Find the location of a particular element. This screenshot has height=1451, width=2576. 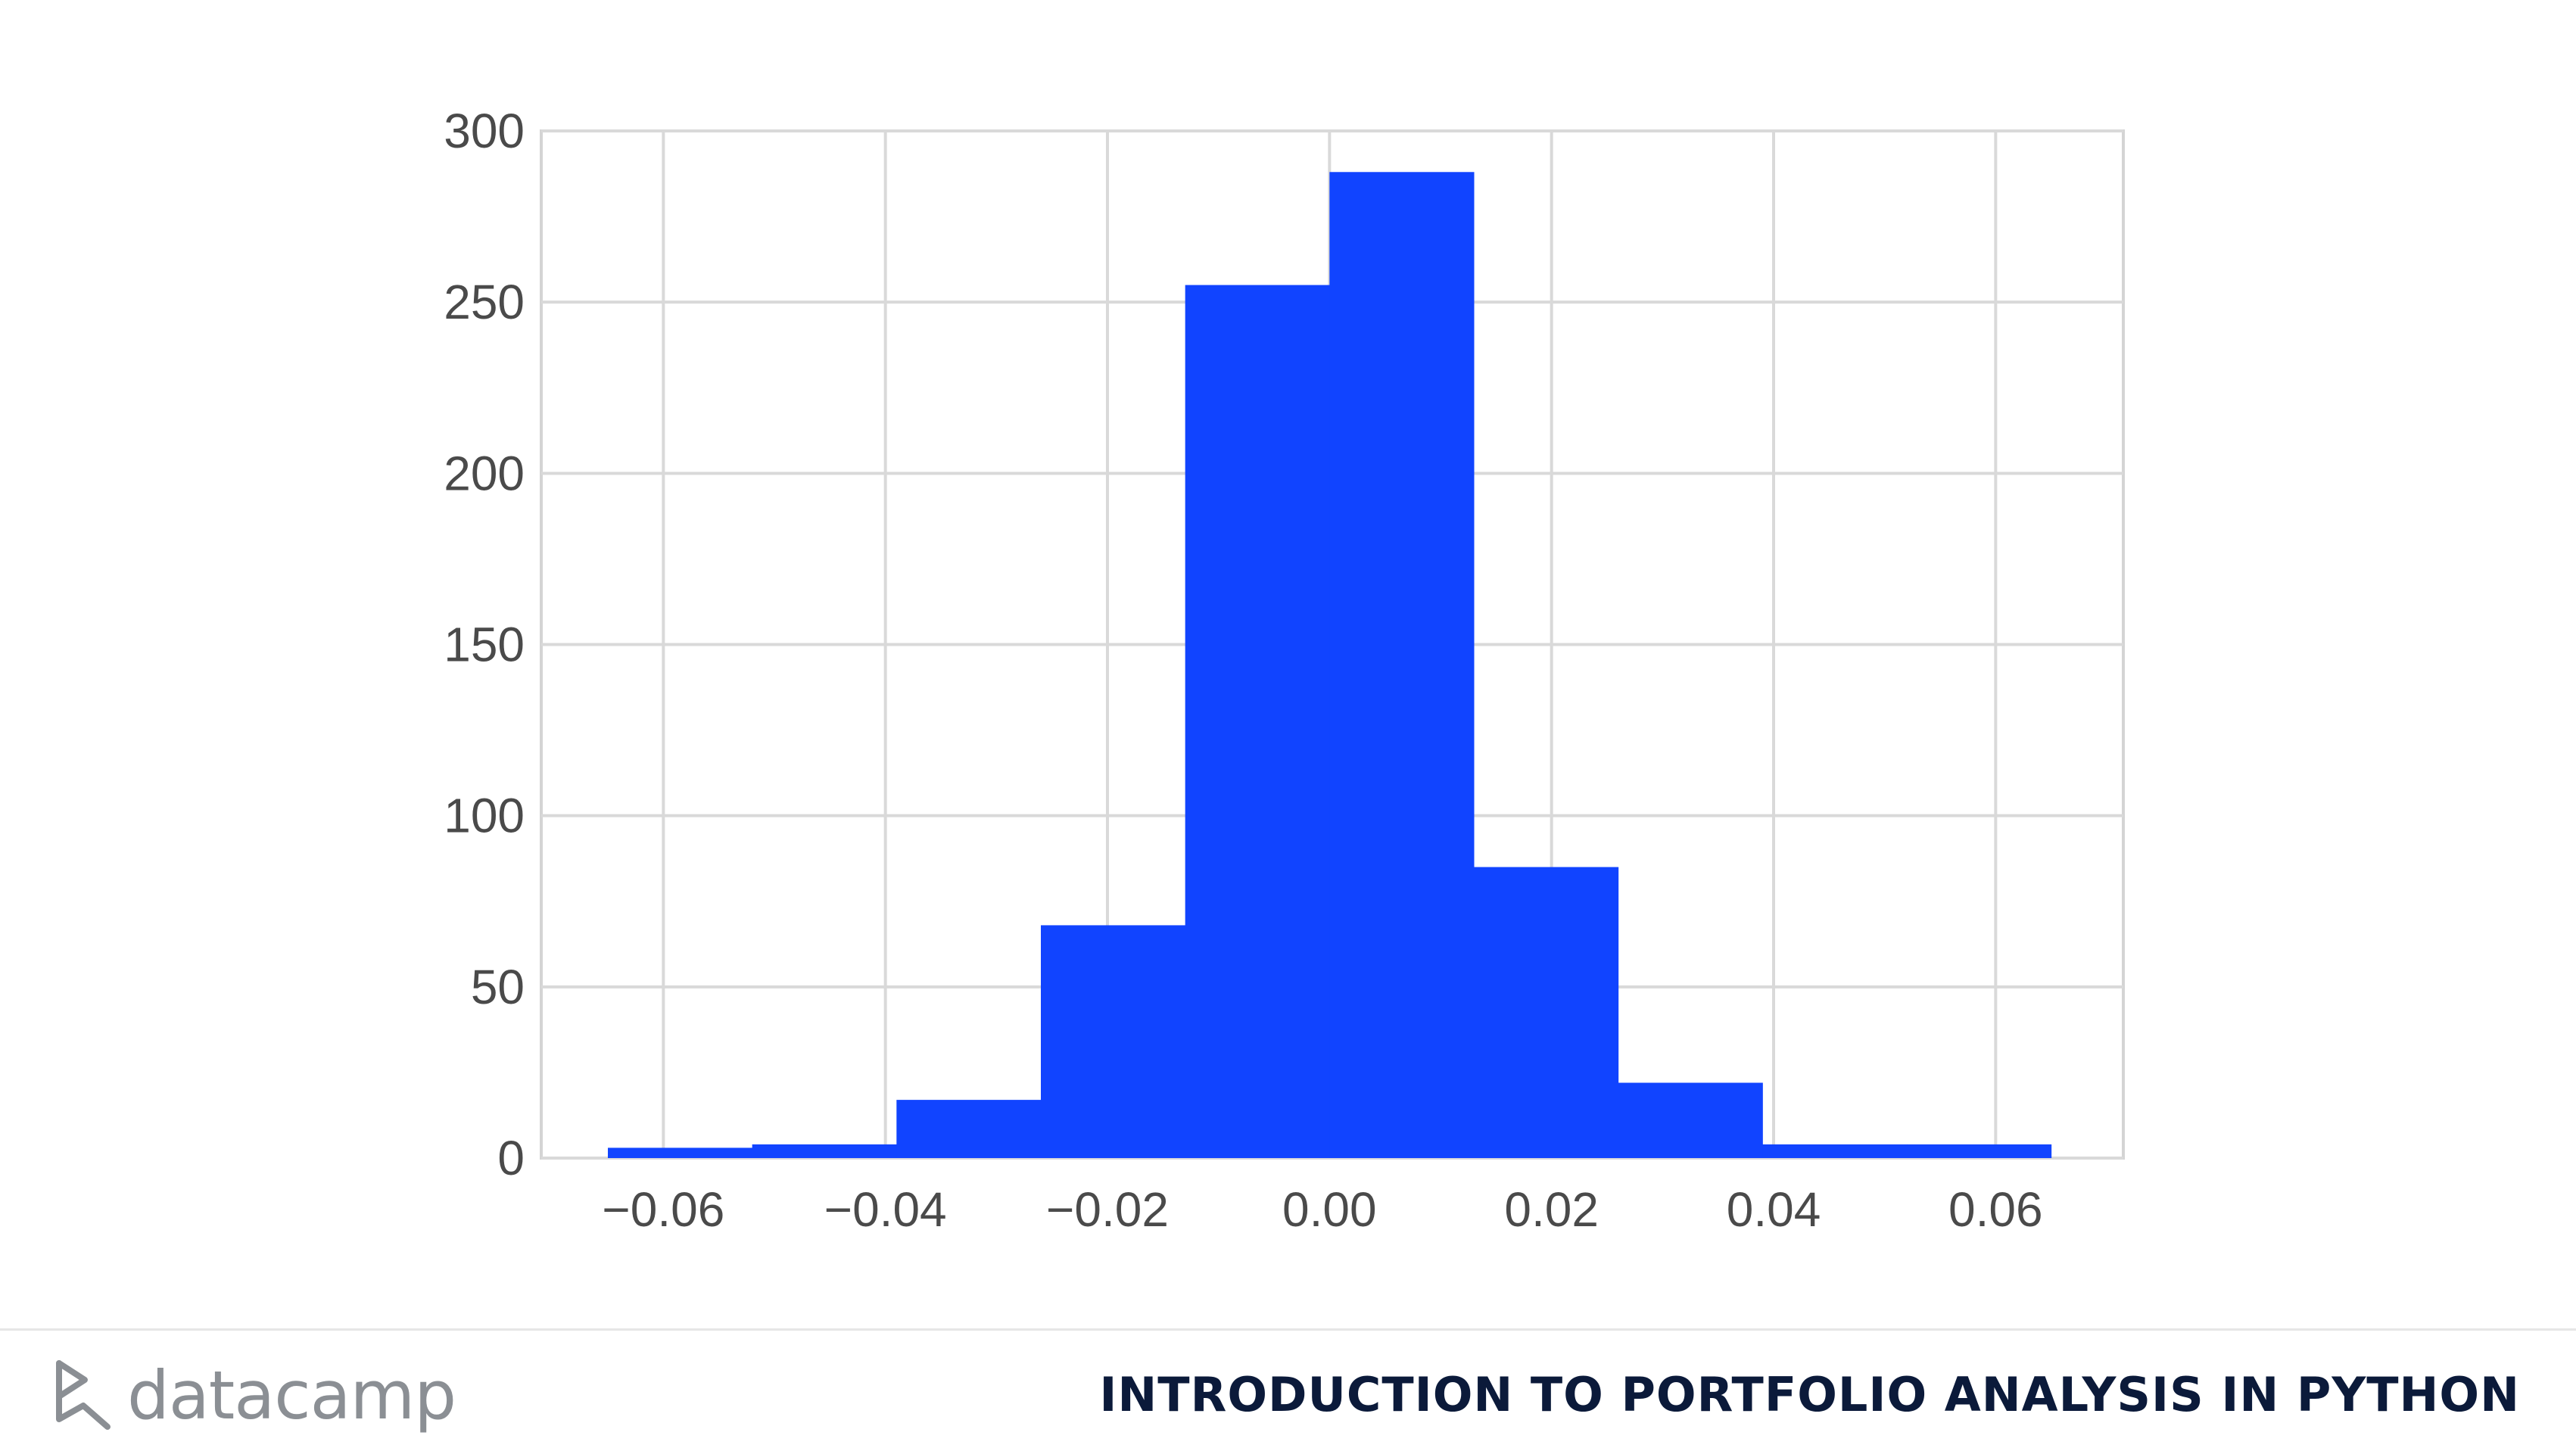

y-tick-label: 100 is located at coordinates (484, 816).